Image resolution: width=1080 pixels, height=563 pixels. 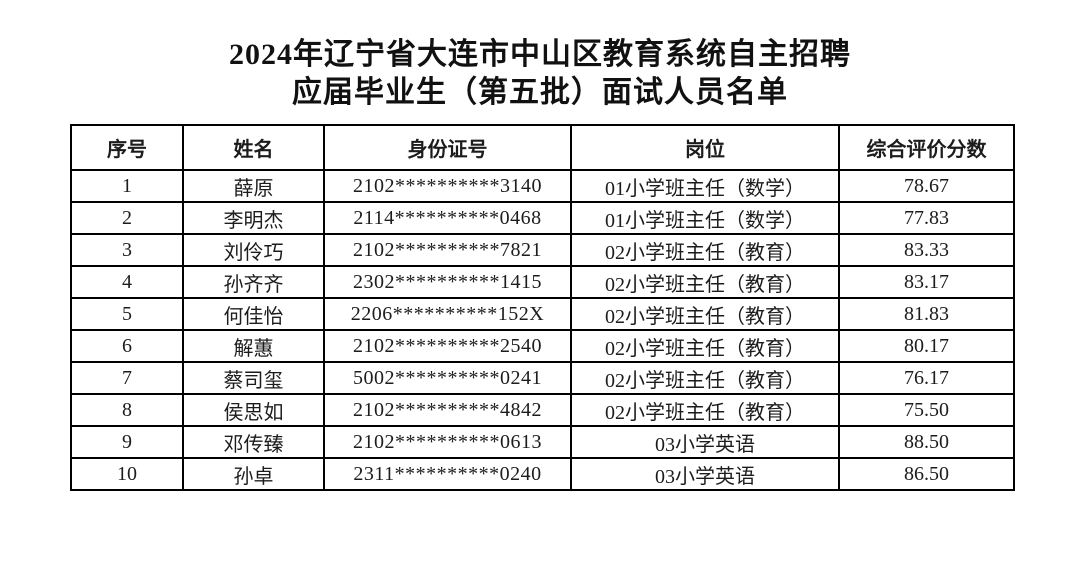 What do you see at coordinates (127, 474) in the screenshot?
I see `cell-no: 10` at bounding box center [127, 474].